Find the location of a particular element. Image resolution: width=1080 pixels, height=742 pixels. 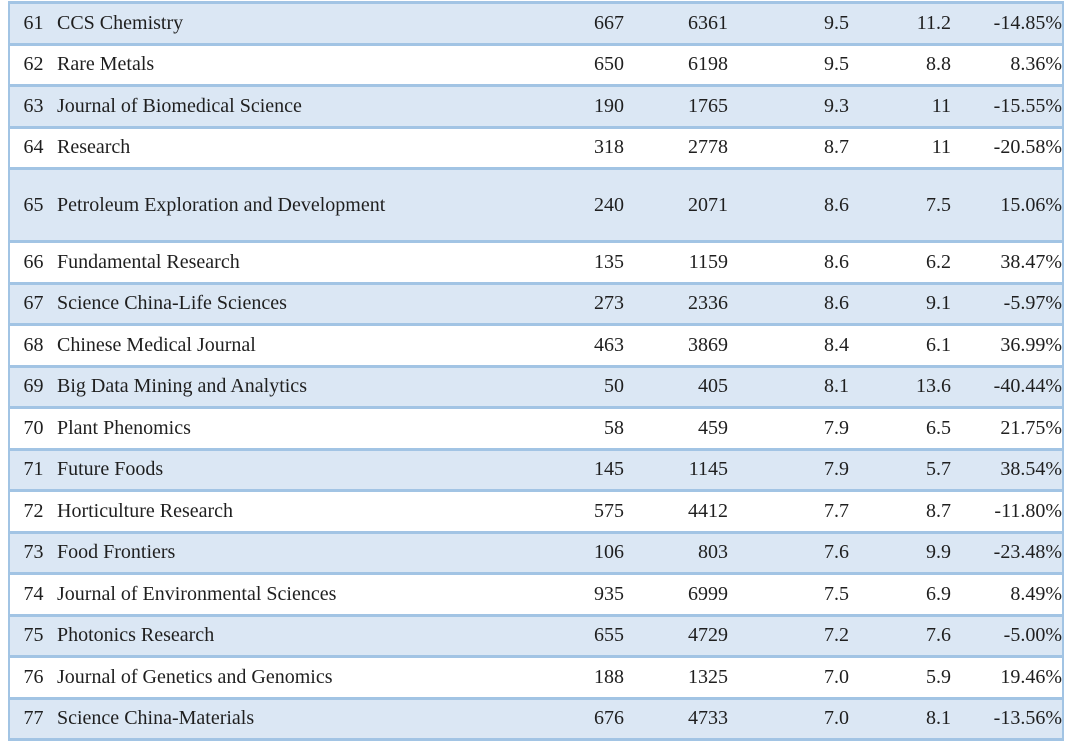

journal-name-cell: Horticulture Research is located at coordinates (308, 511).